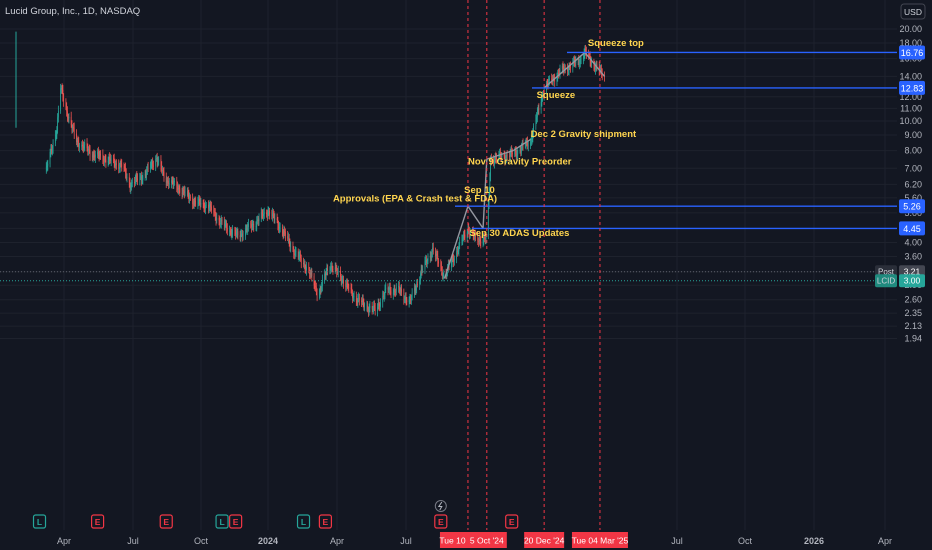 The height and width of the screenshot is (550, 932). I want to click on marker-date-tag: 5 Oct '24, so click(487, 541).